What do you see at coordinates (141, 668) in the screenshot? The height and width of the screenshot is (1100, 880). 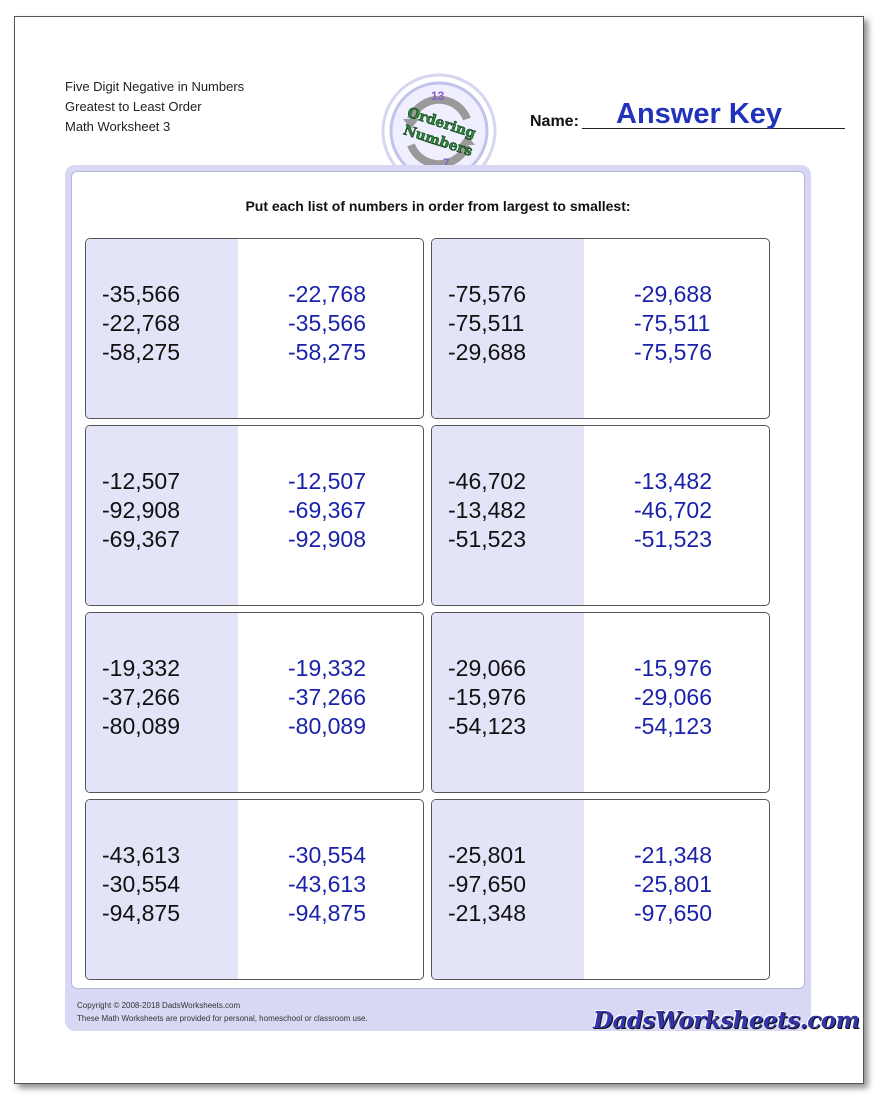 I see `given-number: -19,332` at bounding box center [141, 668].